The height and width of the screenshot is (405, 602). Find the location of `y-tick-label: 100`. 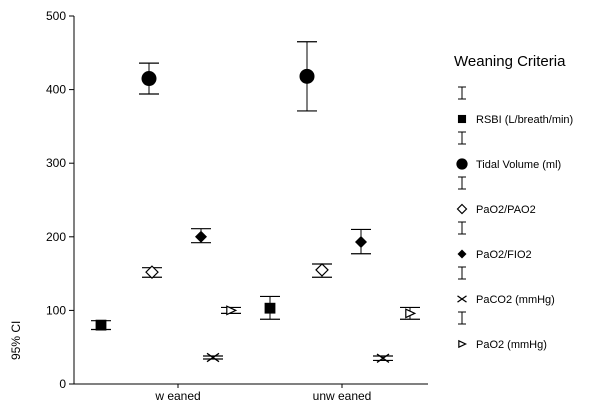

y-tick-label: 100 is located at coordinates (56, 310).